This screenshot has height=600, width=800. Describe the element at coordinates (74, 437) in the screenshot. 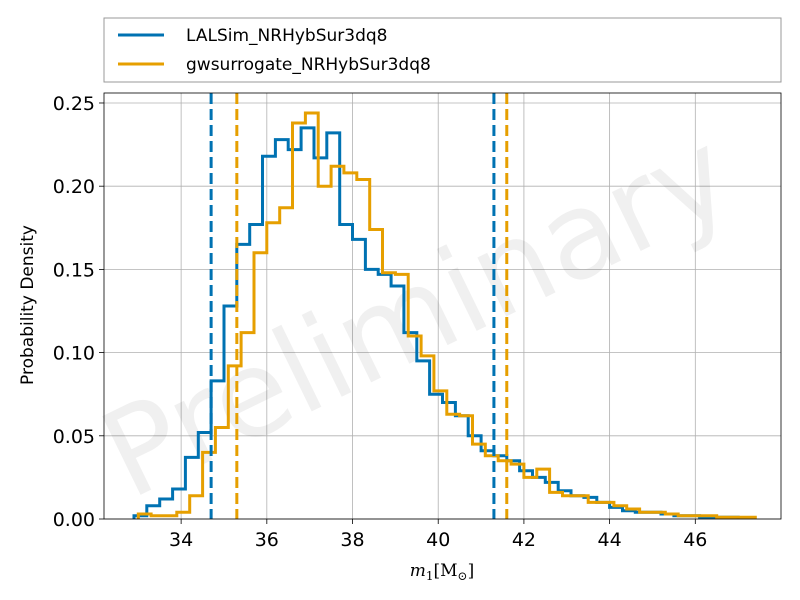

I see `y-tick-label-1: 0.05` at that location.